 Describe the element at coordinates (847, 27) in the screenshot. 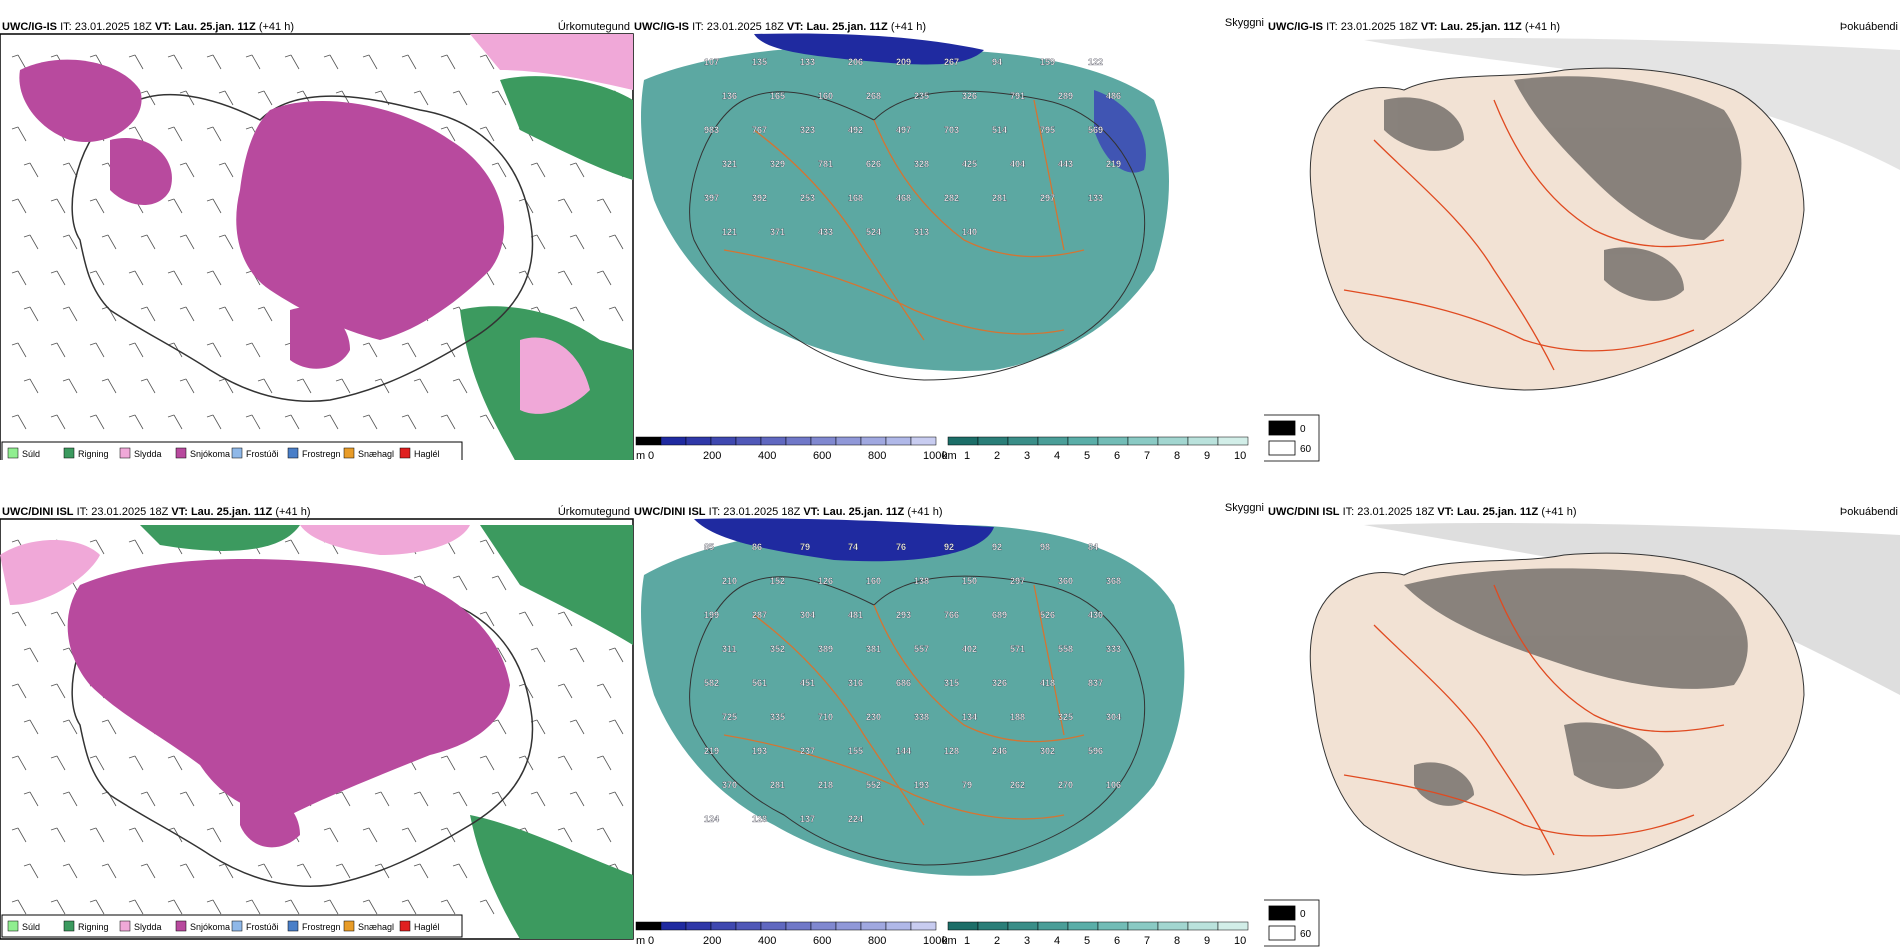

I see `valid-time: Lau. 25.jan. 11Z` at that location.